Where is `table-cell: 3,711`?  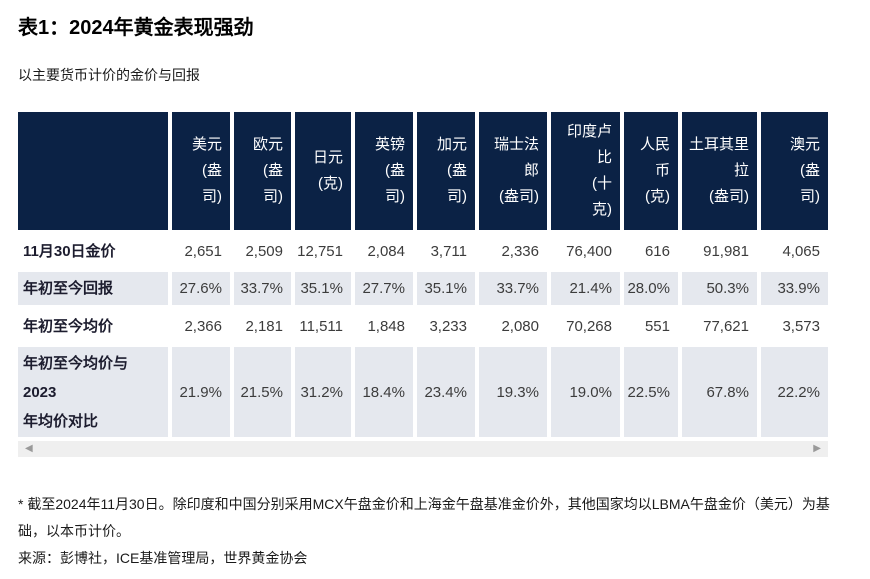 table-cell: 3,711 is located at coordinates (446, 251).